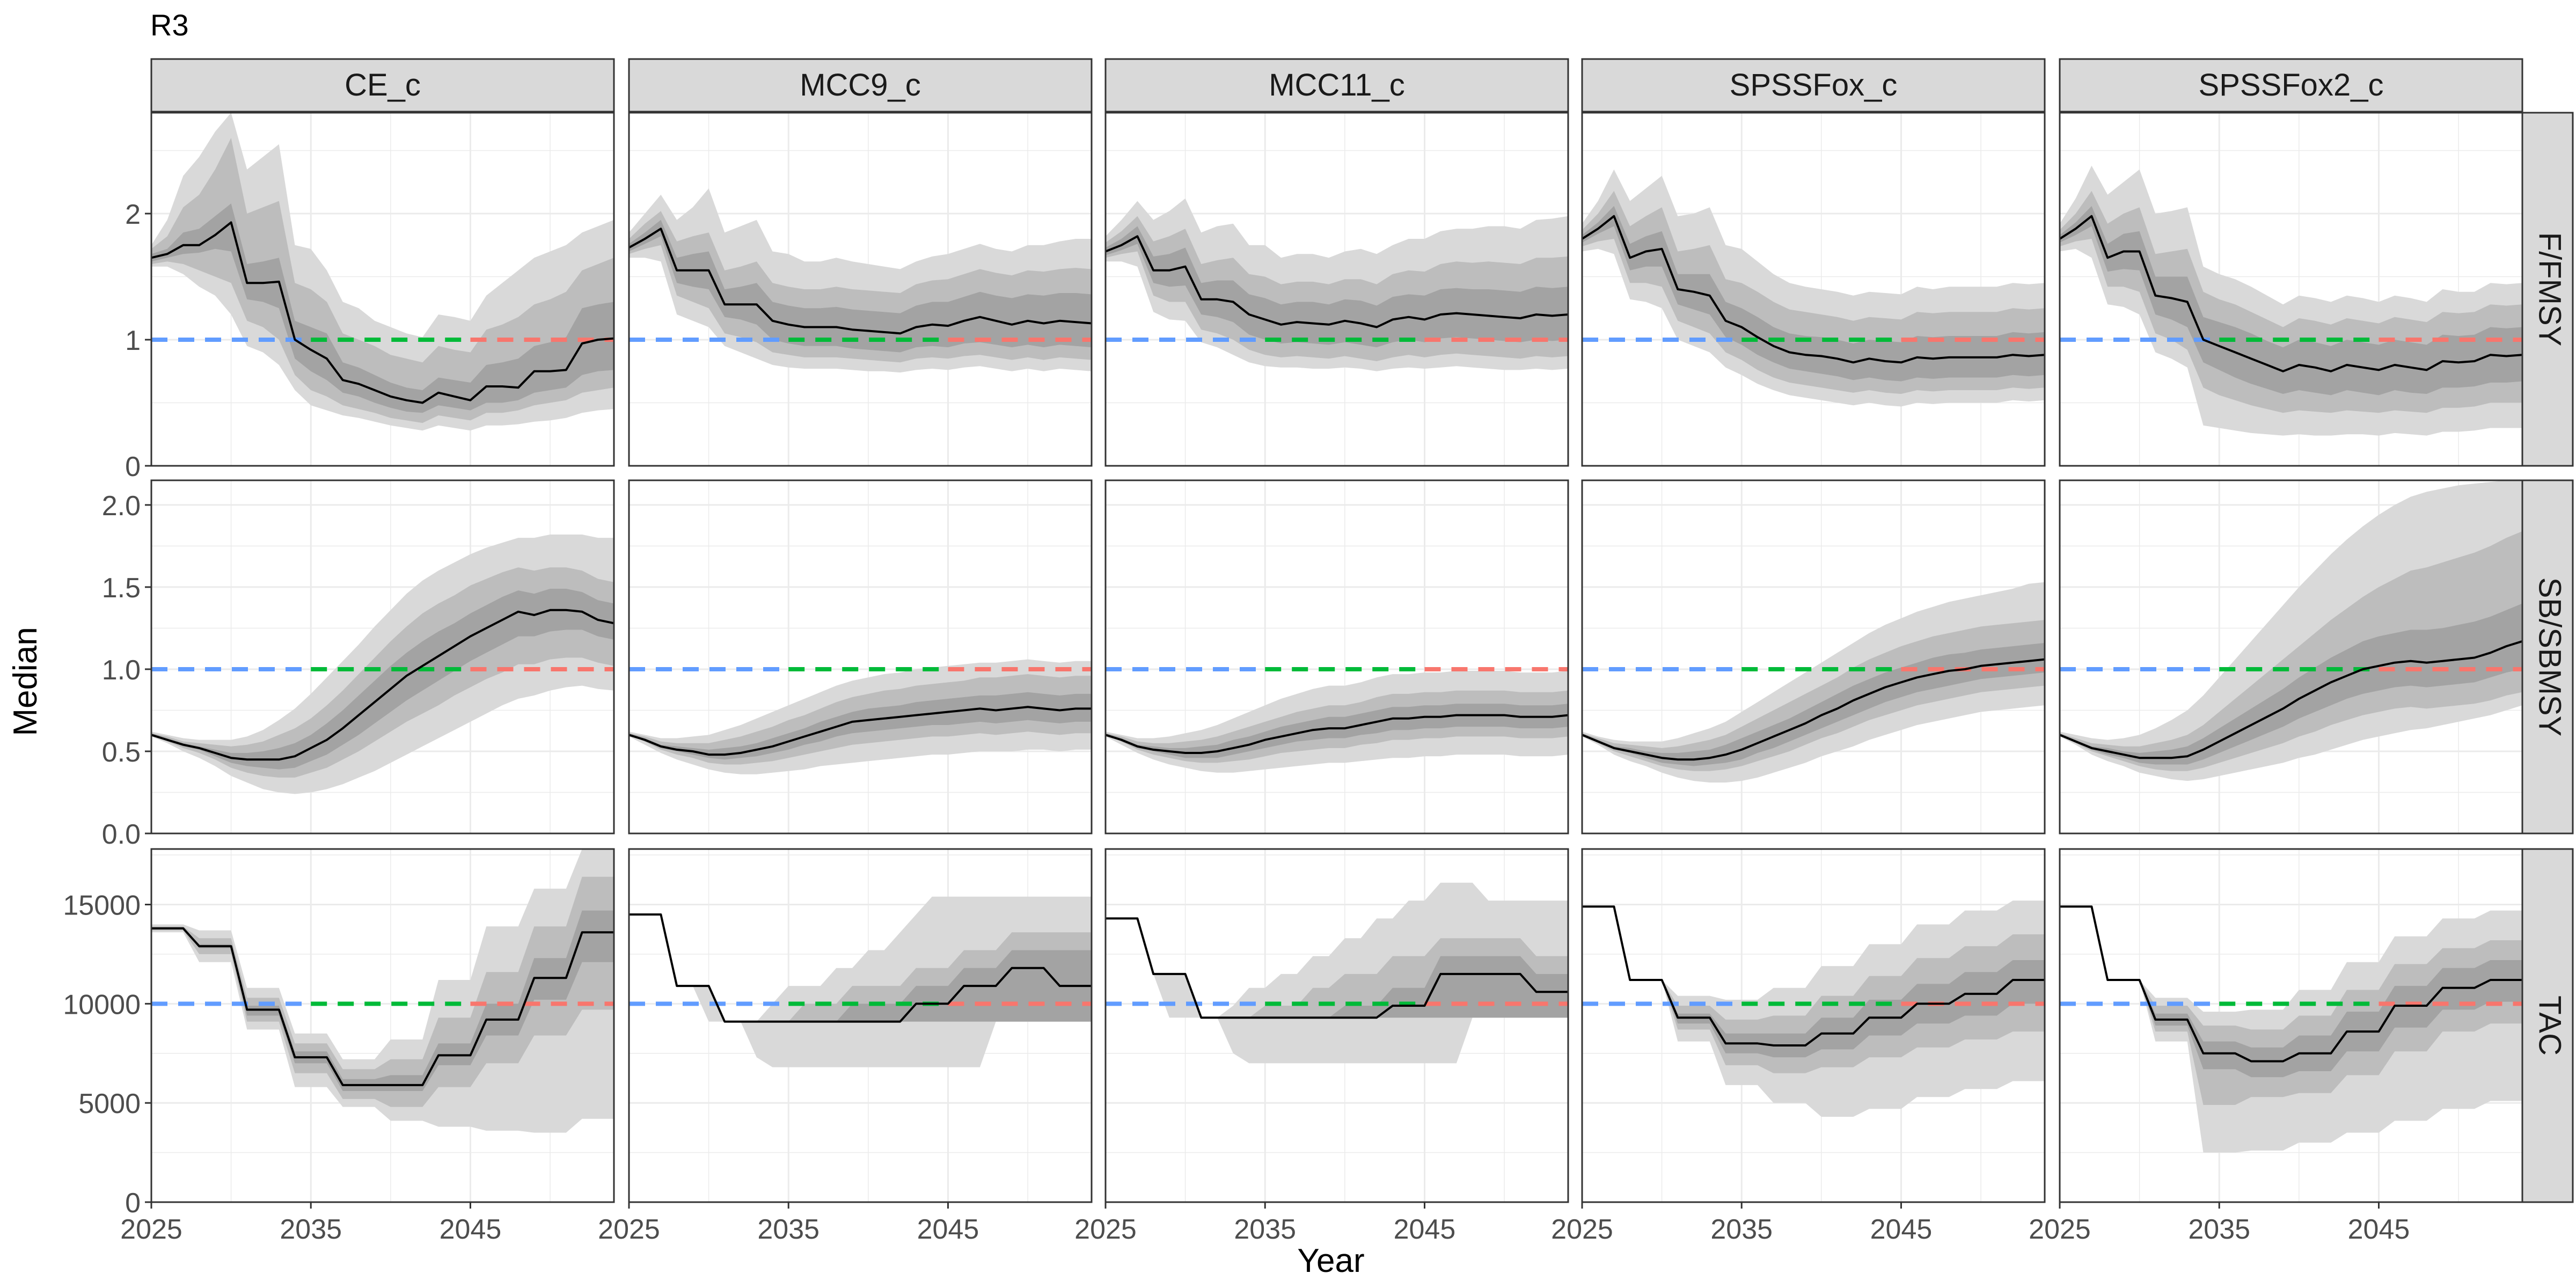 This screenshot has height=1288, width=2576. Describe the element at coordinates (102, 1004) in the screenshot. I see `y-tick-label: 10000` at that location.